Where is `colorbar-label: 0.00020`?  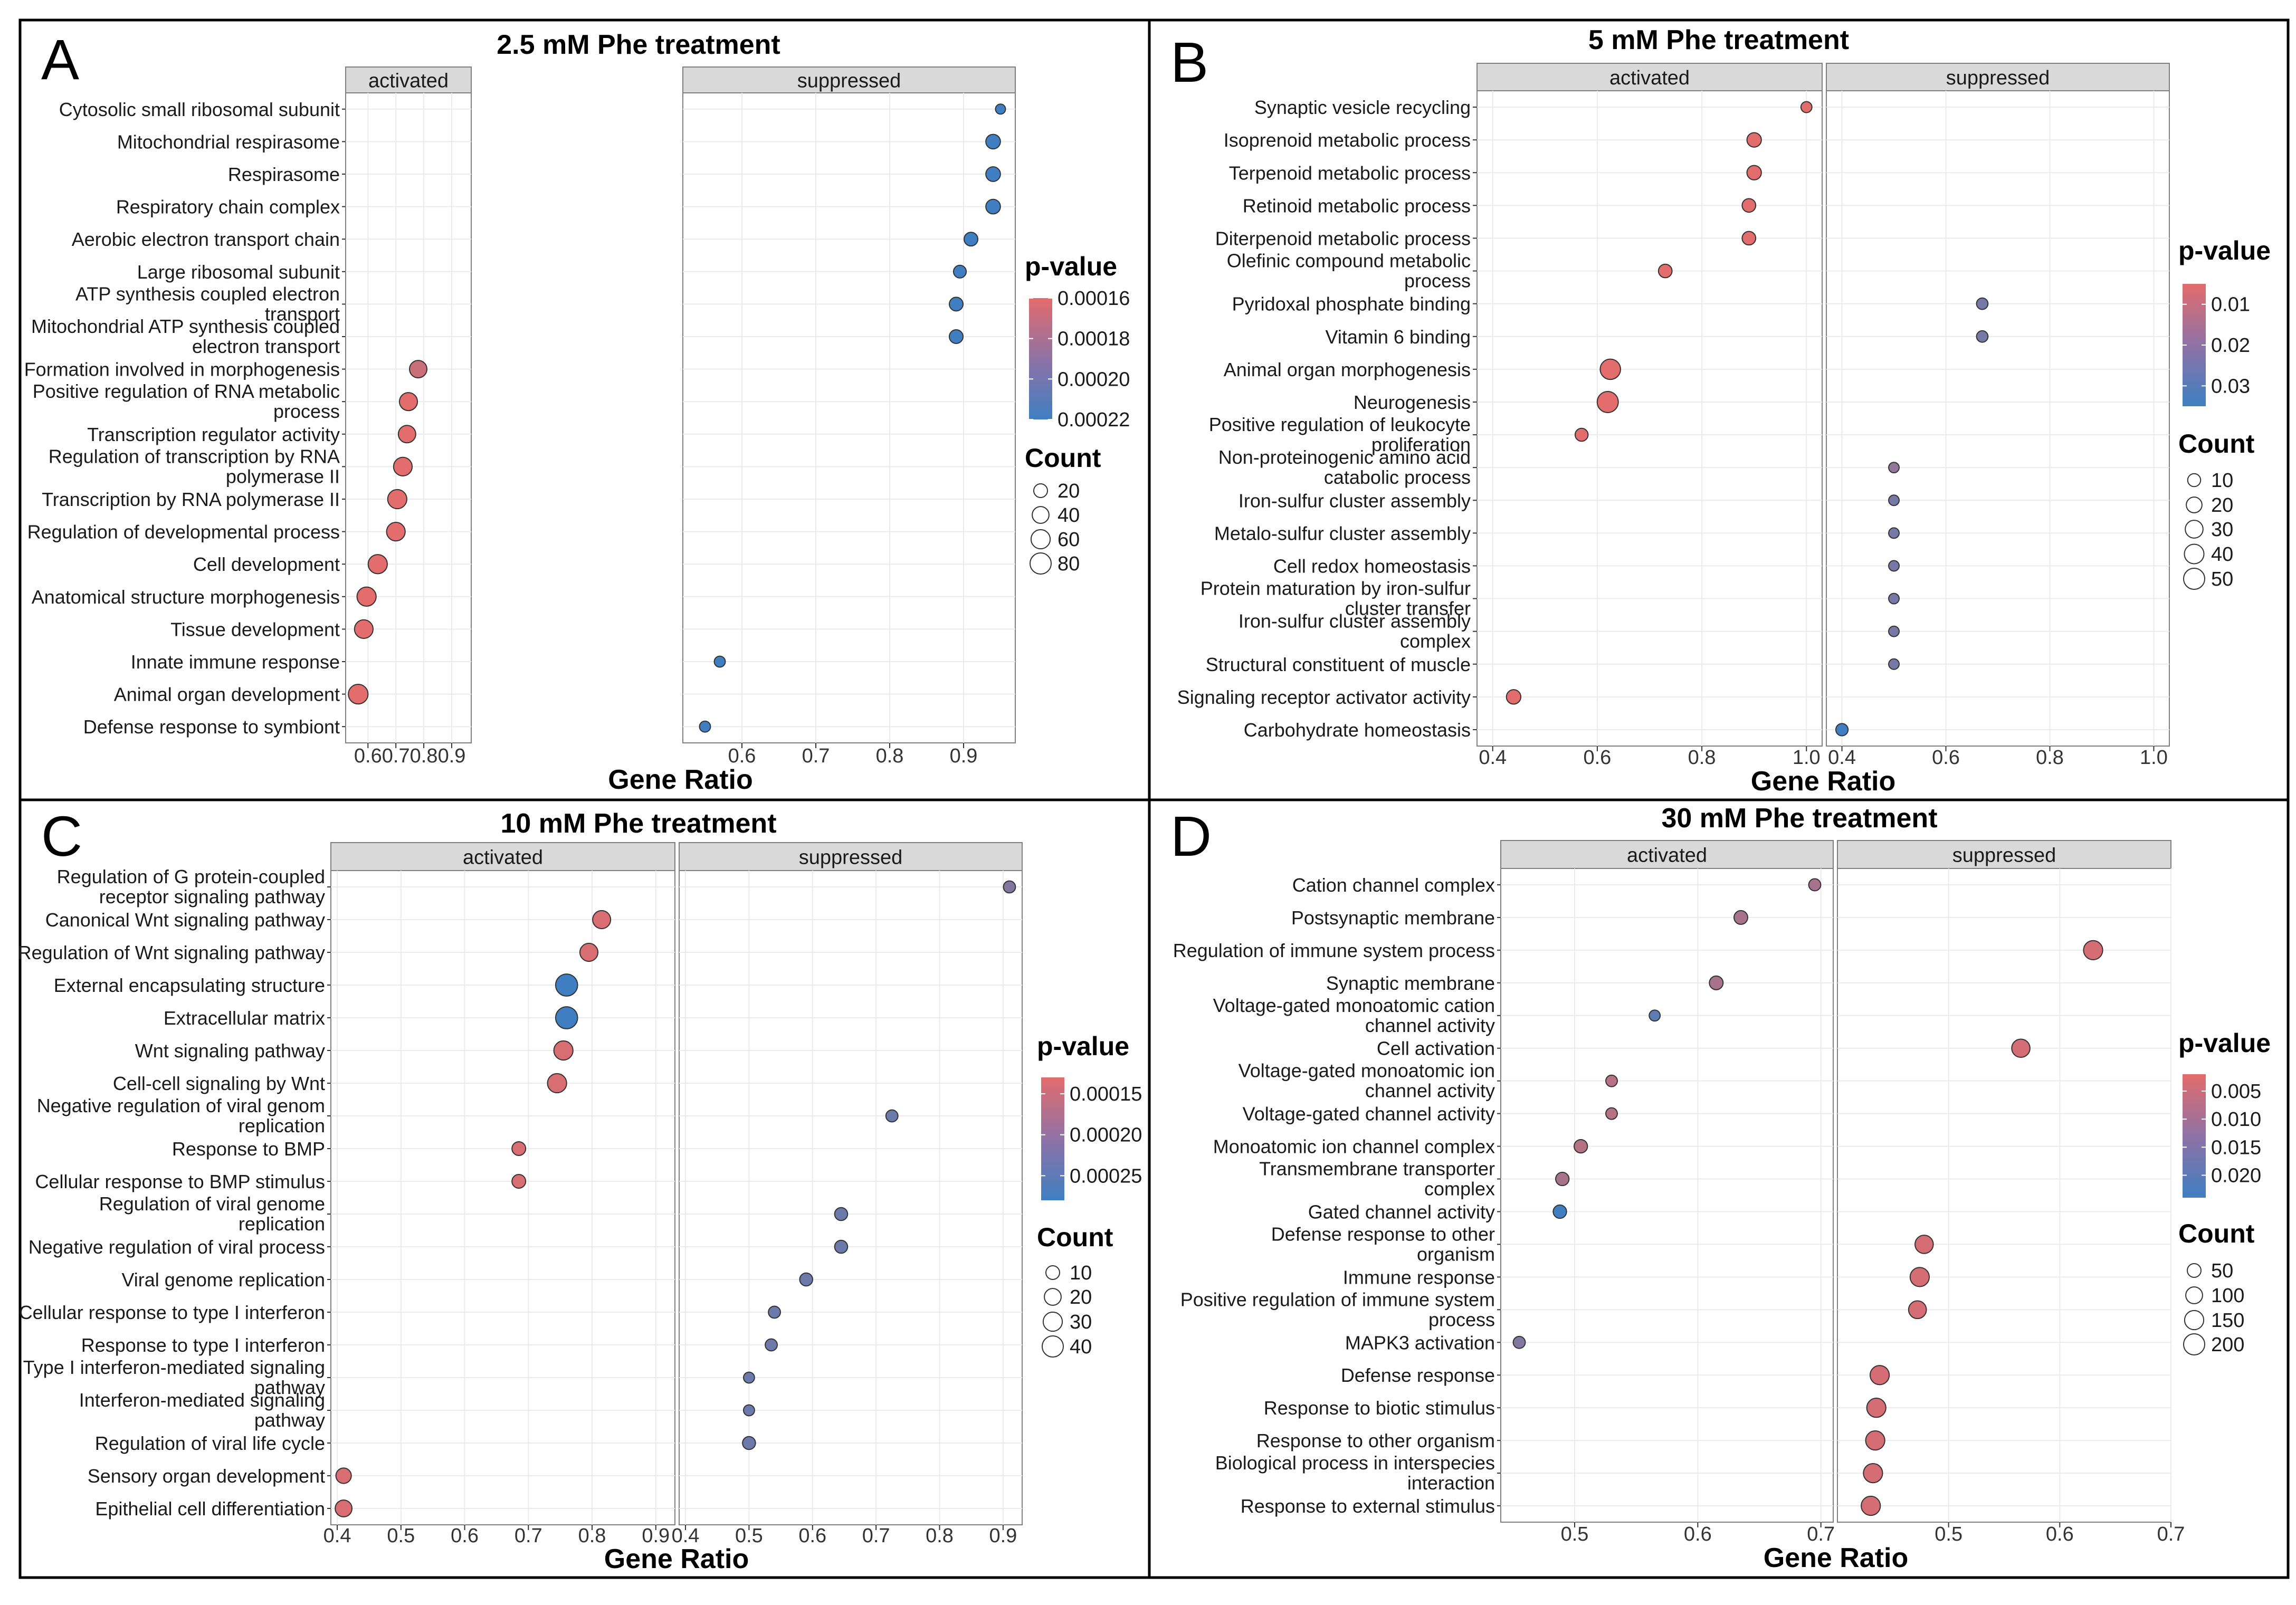 colorbar-label: 0.00020 is located at coordinates (1094, 379).